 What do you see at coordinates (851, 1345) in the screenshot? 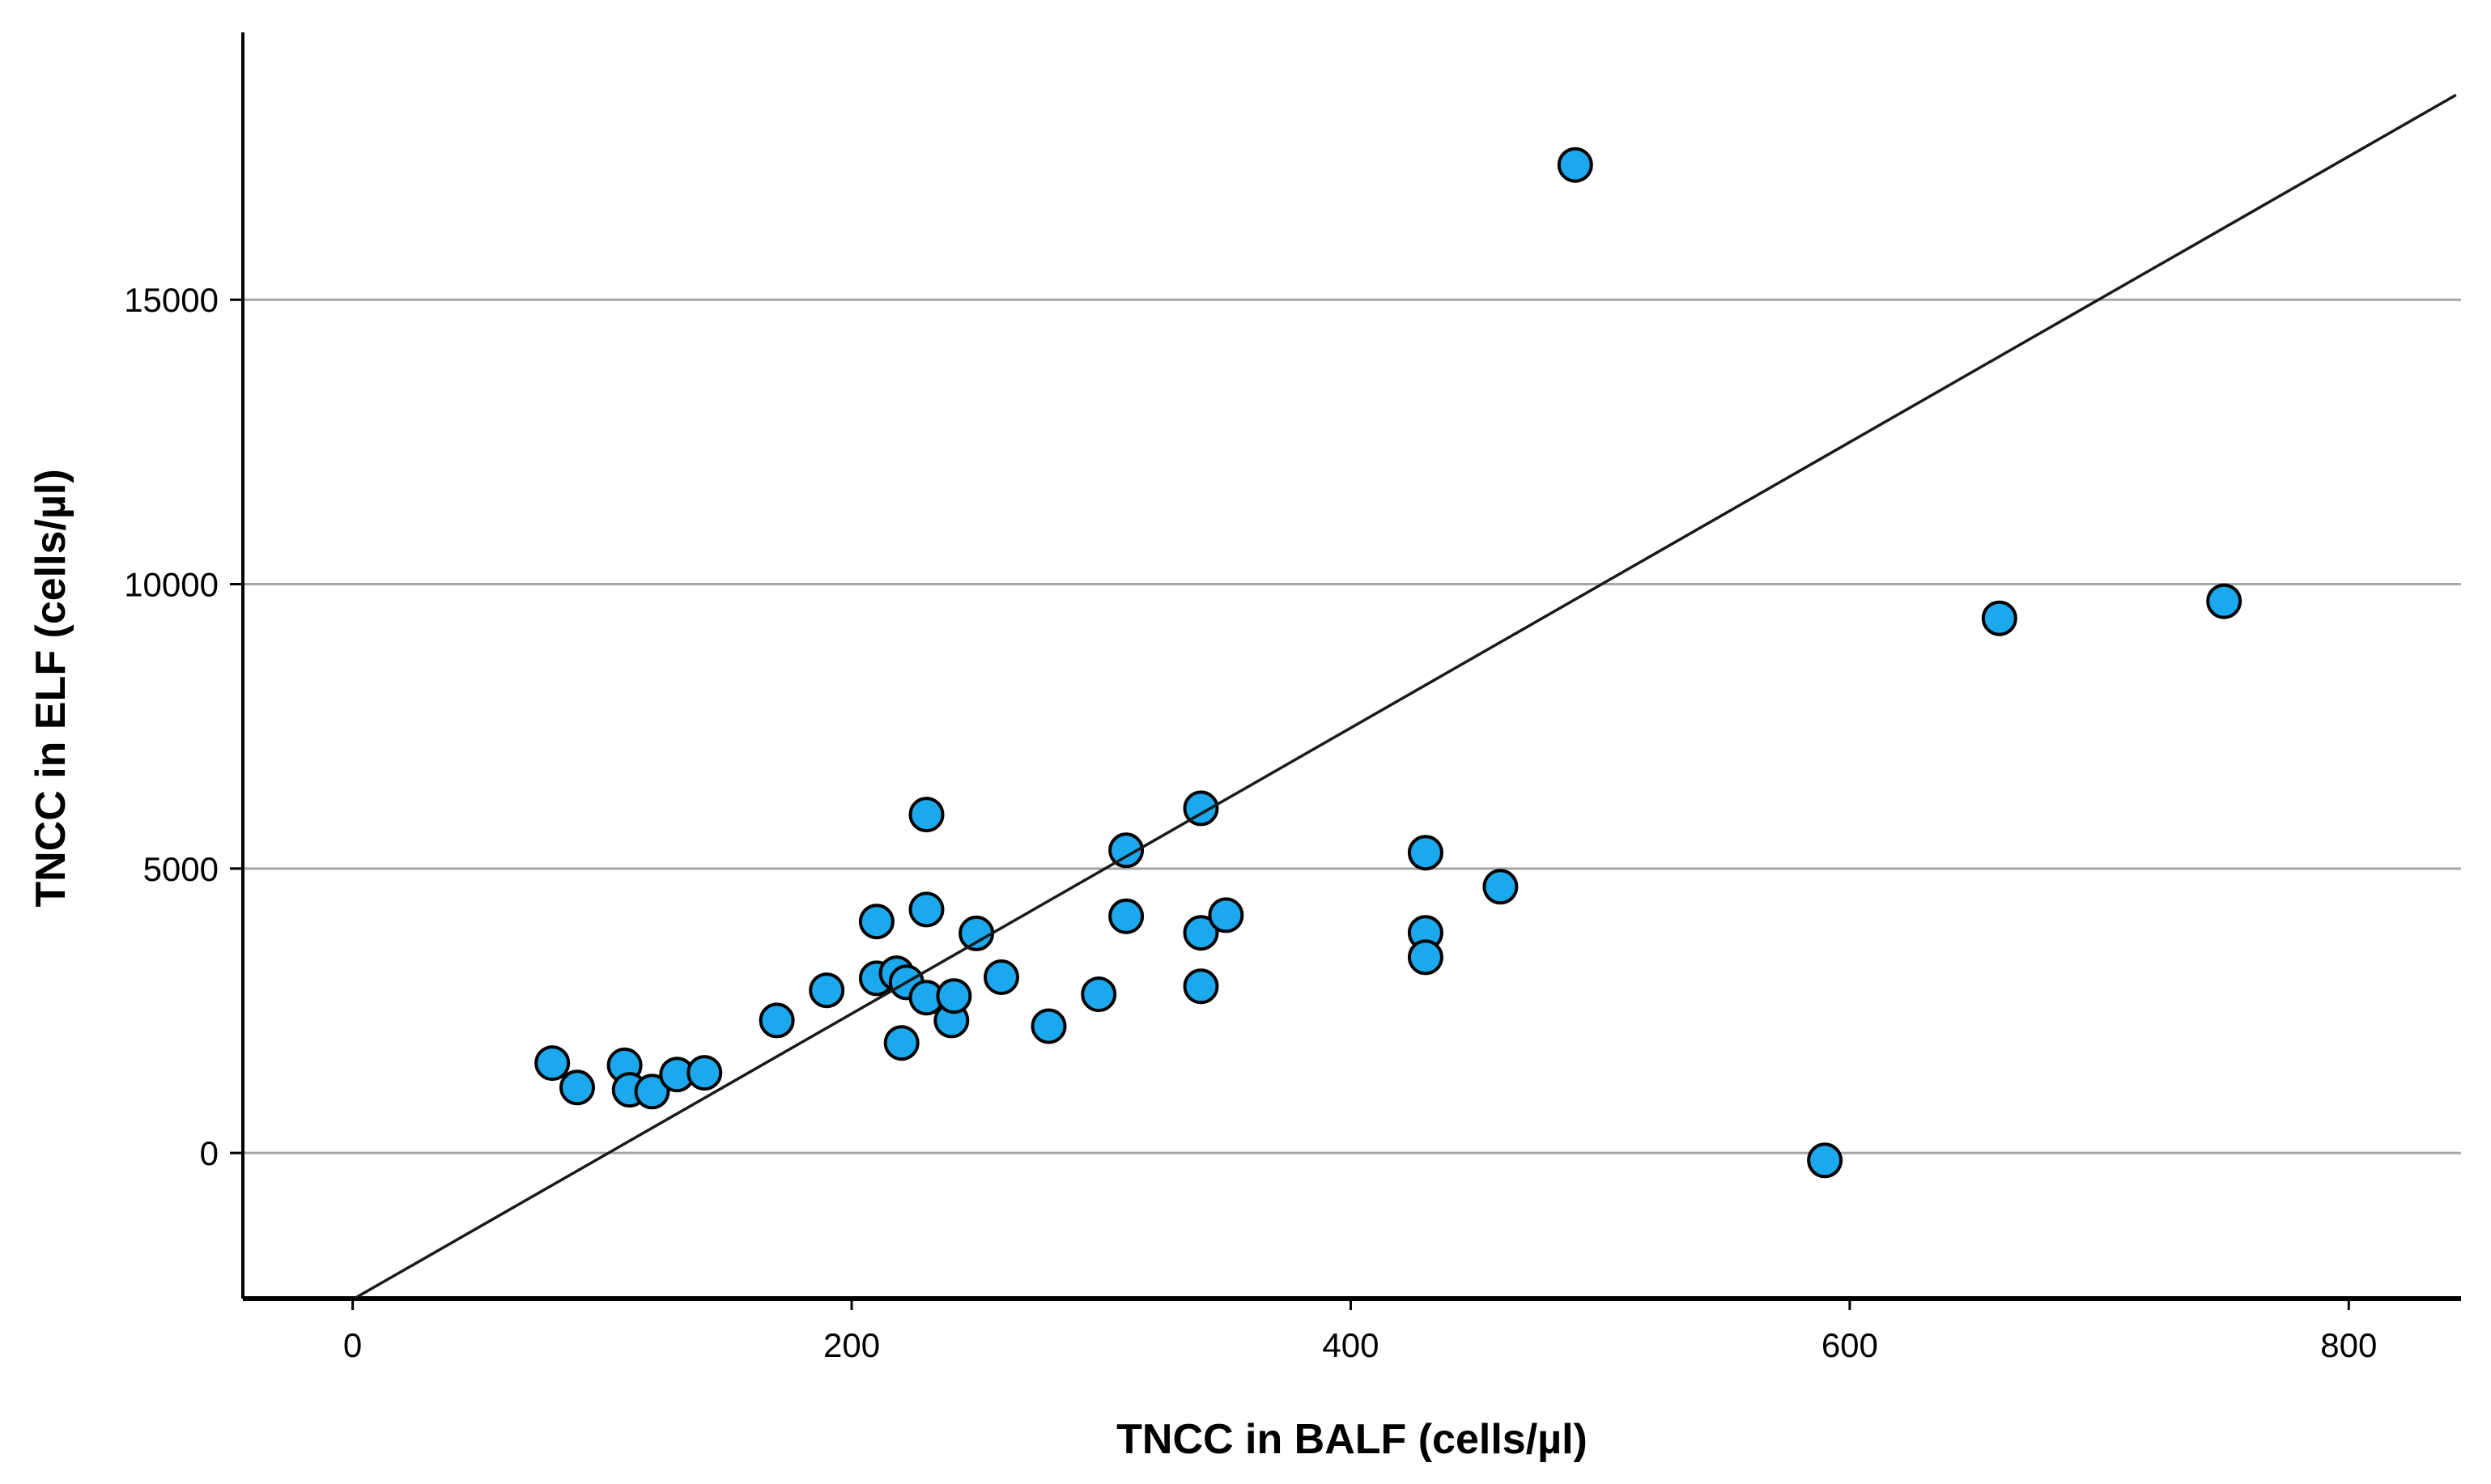
I see `x-tick-label: 200` at bounding box center [851, 1345].